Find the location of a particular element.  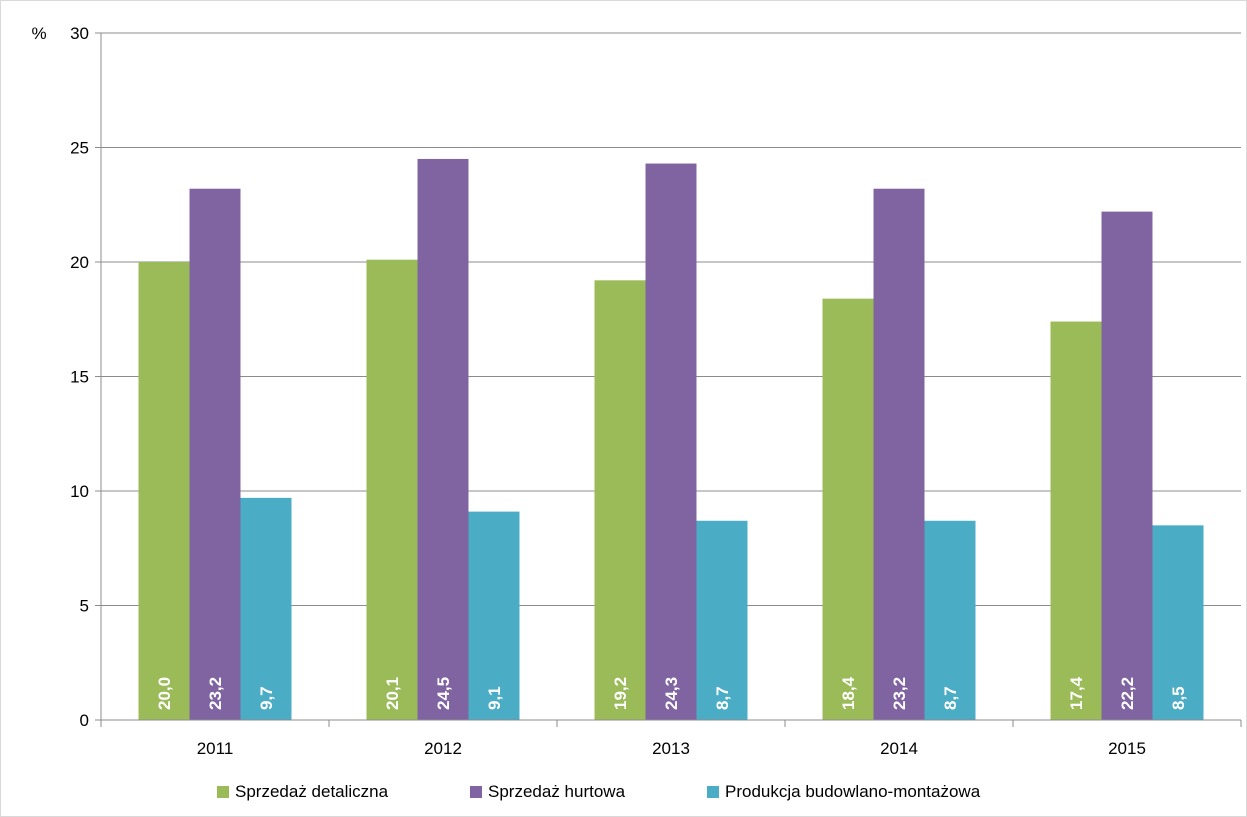

data-label: 20,0 is located at coordinates (164, 693).